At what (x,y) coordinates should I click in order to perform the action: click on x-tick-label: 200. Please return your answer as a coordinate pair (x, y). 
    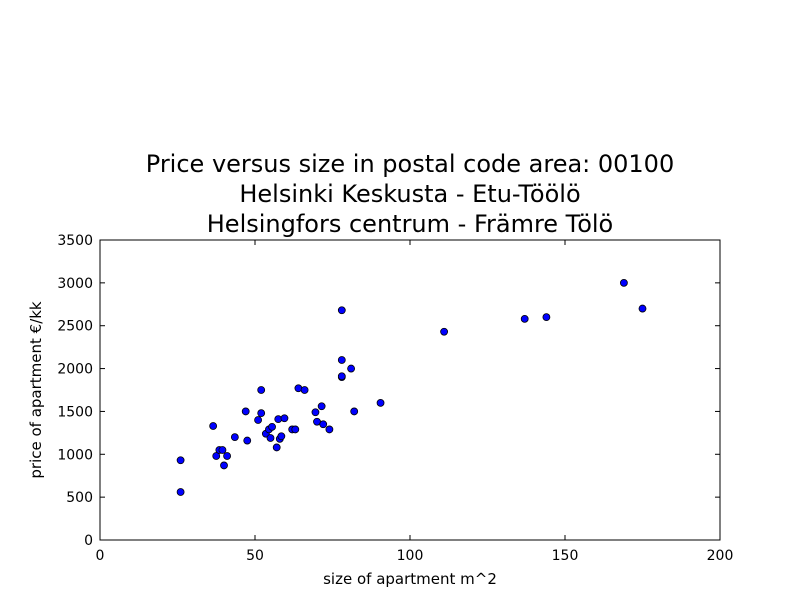
    Looking at the image, I should click on (720, 556).